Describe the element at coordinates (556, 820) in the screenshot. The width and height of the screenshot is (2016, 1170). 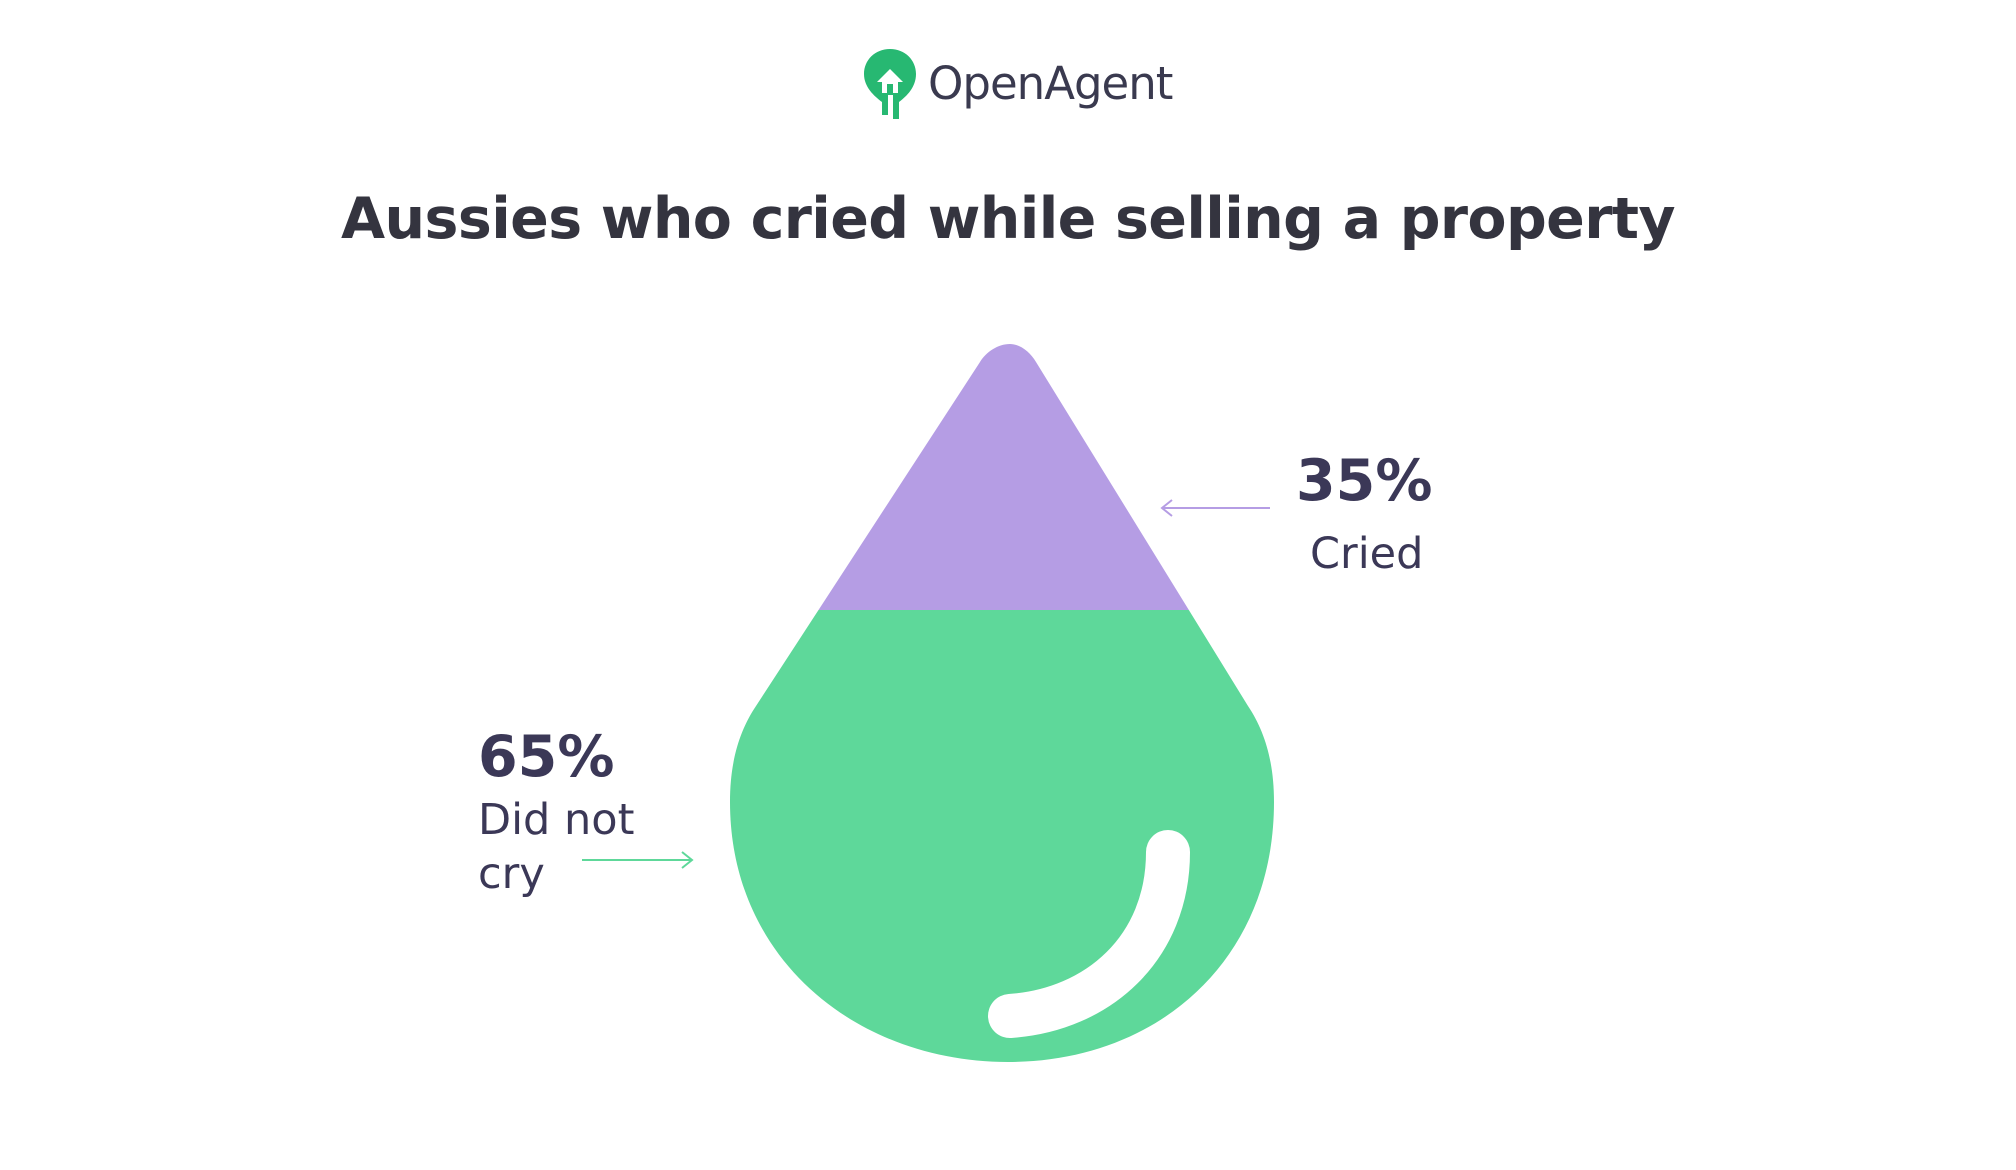
I see `did-not-cry-label-line1: Did not` at that location.